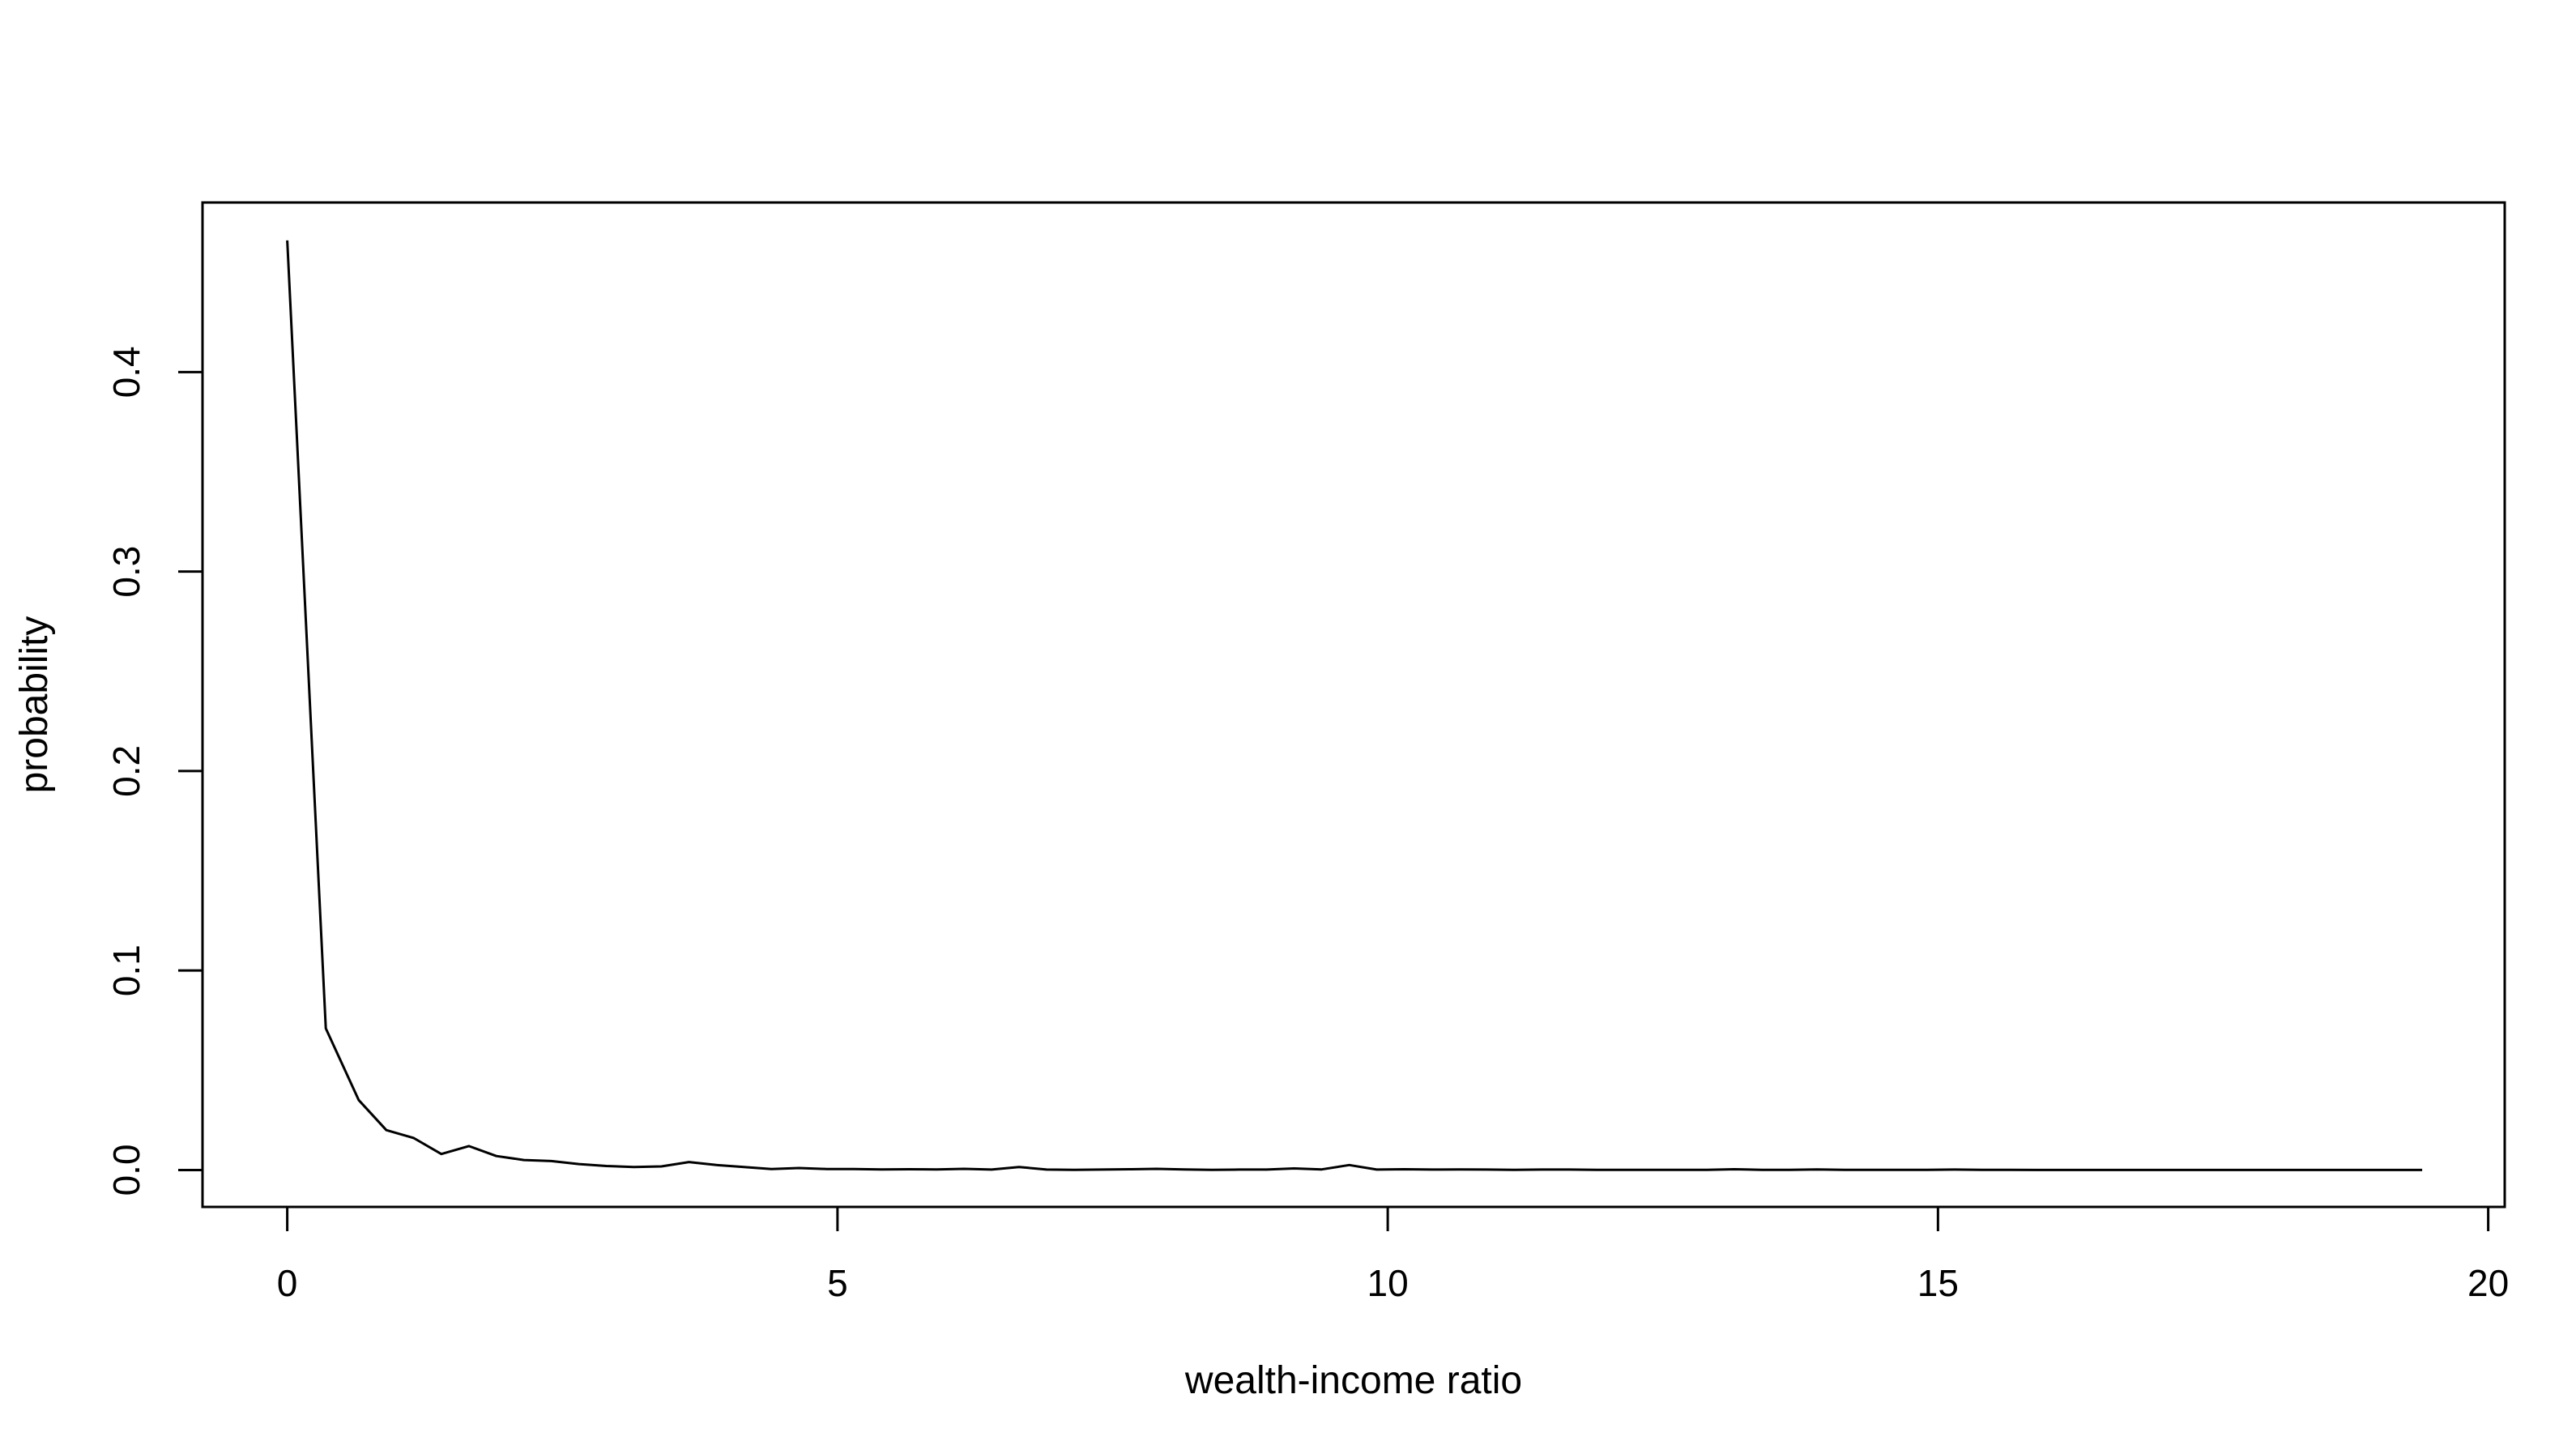  I want to click on x-axis-label: wealth-income ratio, so click(1353, 1380).